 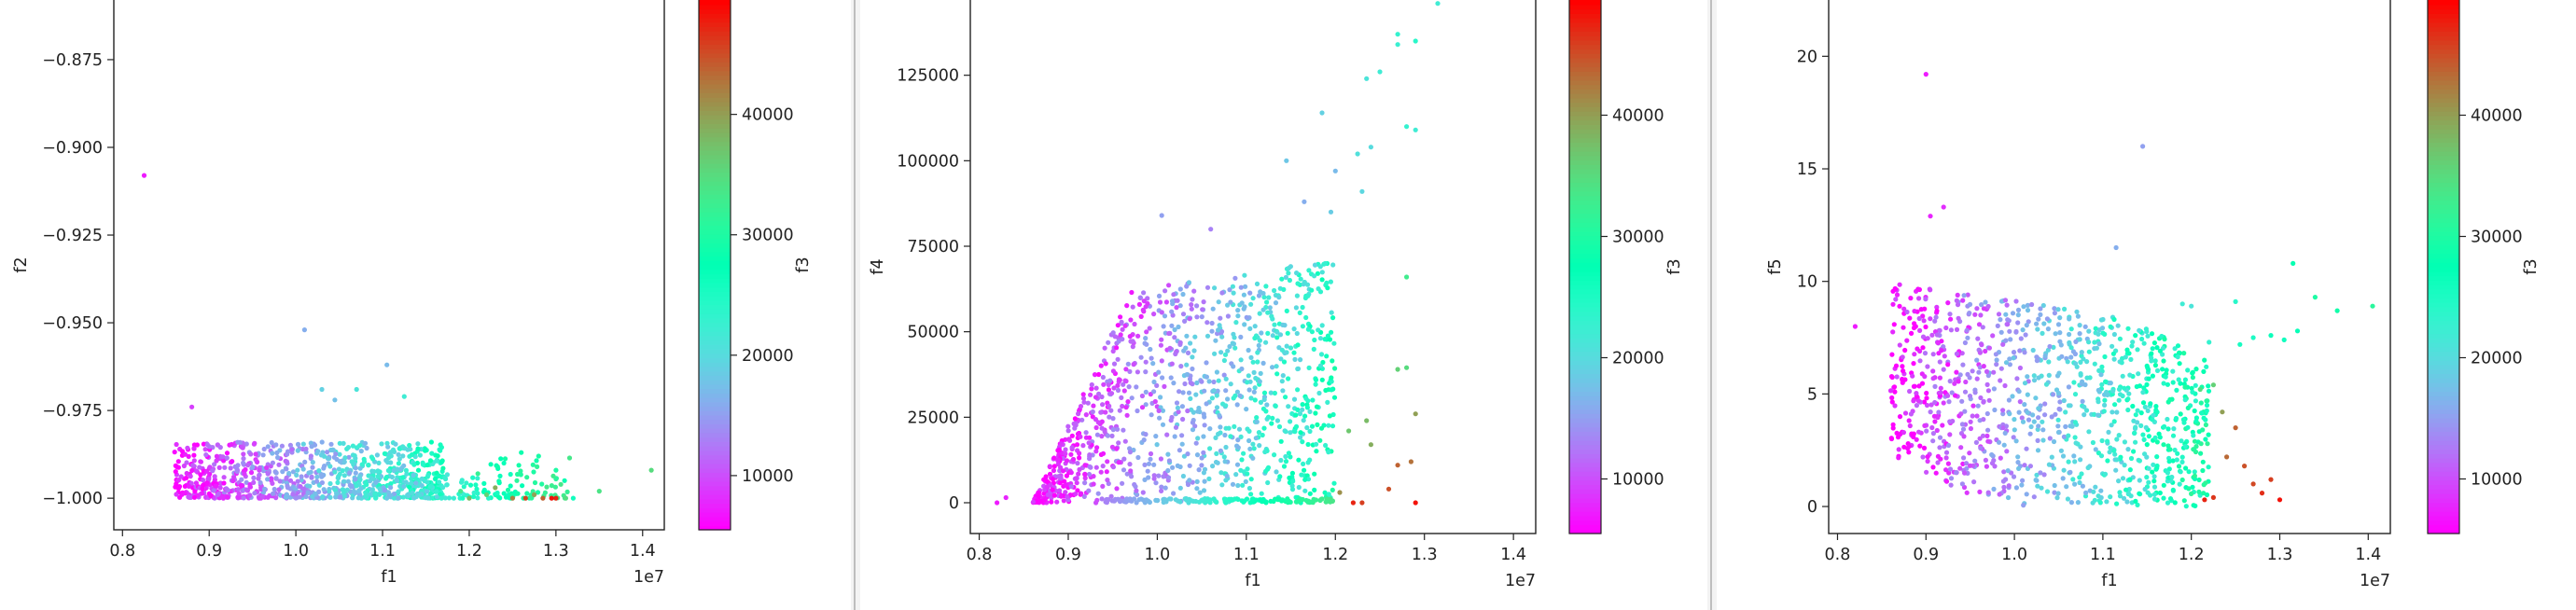 What do you see at coordinates (382, 552) in the screenshot?
I see `x-tick-label: 1.1` at bounding box center [382, 552].